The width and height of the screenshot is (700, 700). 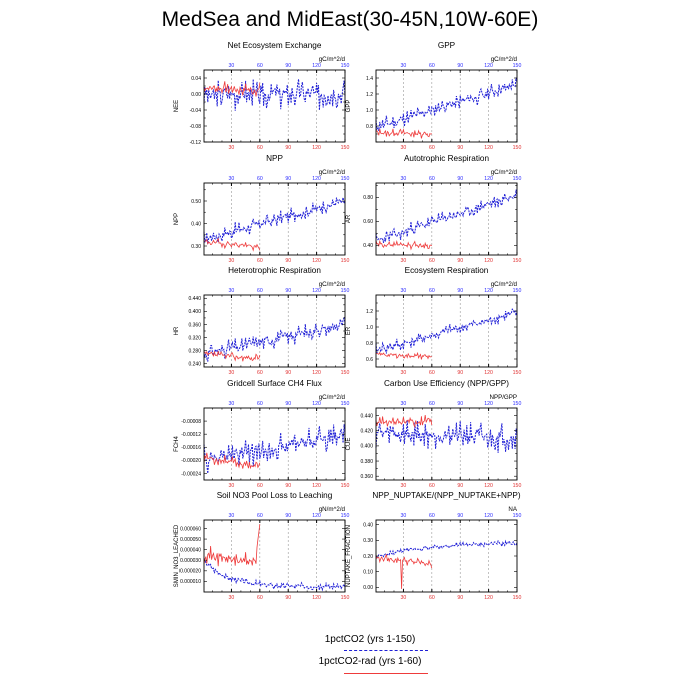 I want to click on y-tick-label: 0.280, so click(x=194, y=351).